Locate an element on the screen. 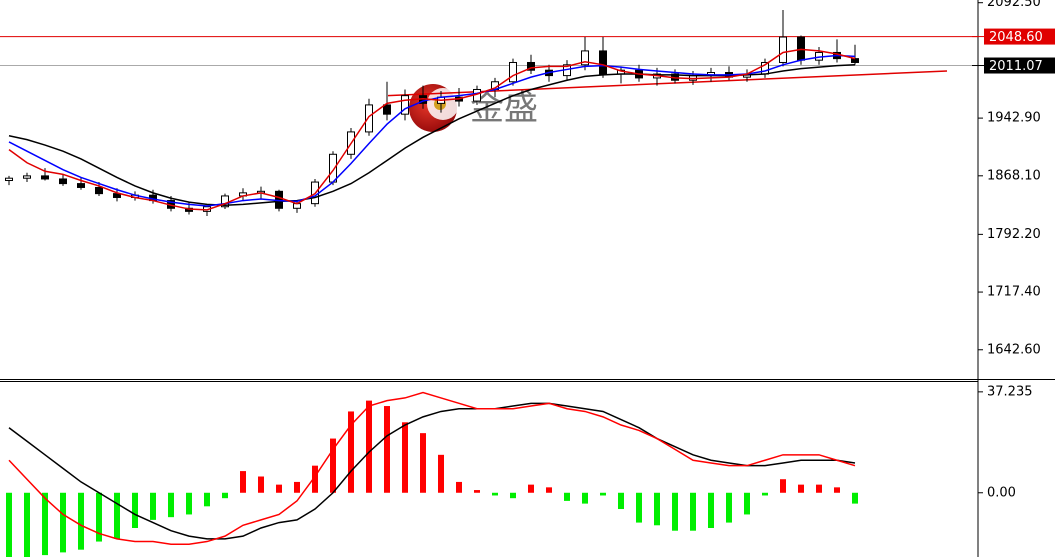 The width and height of the screenshot is (1055, 557). level-label: 2011.07 is located at coordinates (1016, 66).